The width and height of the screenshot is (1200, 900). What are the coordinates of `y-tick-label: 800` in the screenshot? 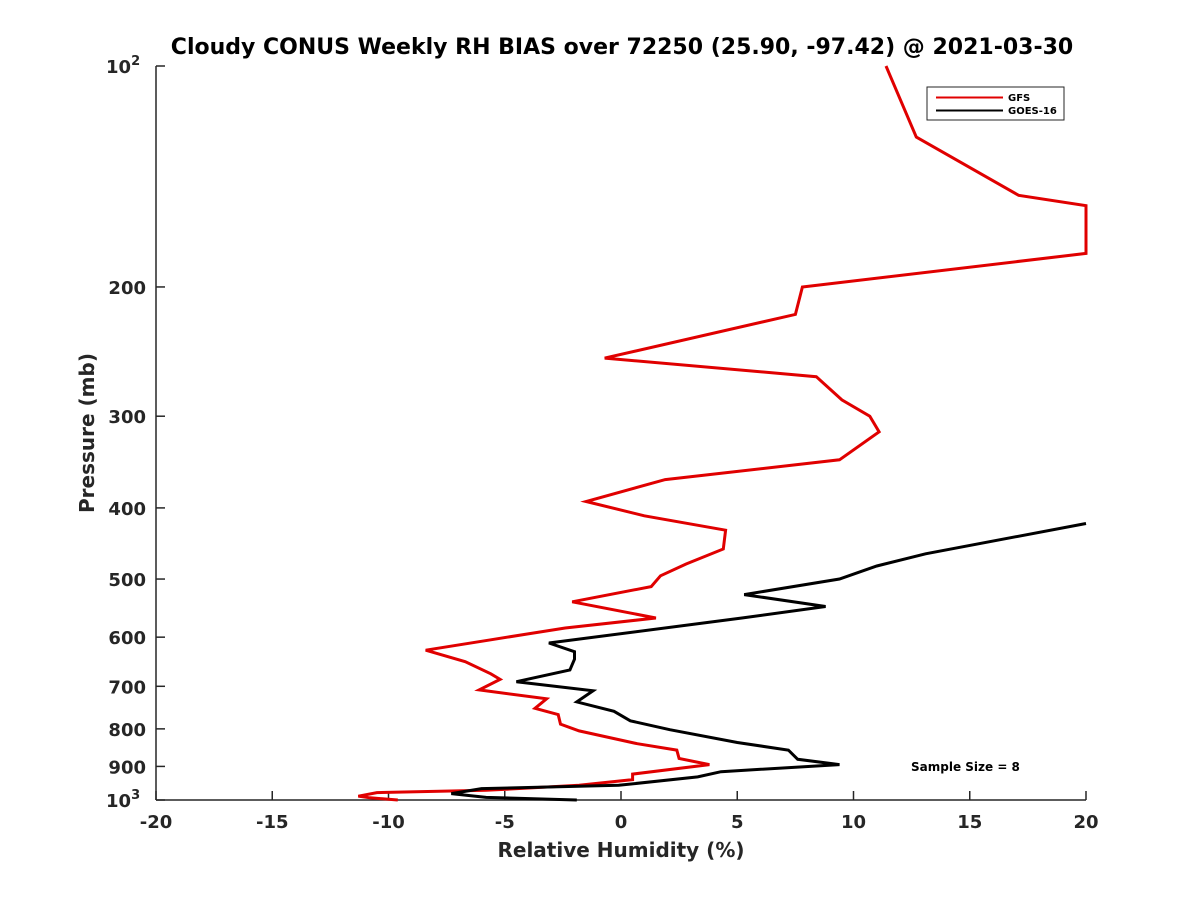 It's located at (127, 730).